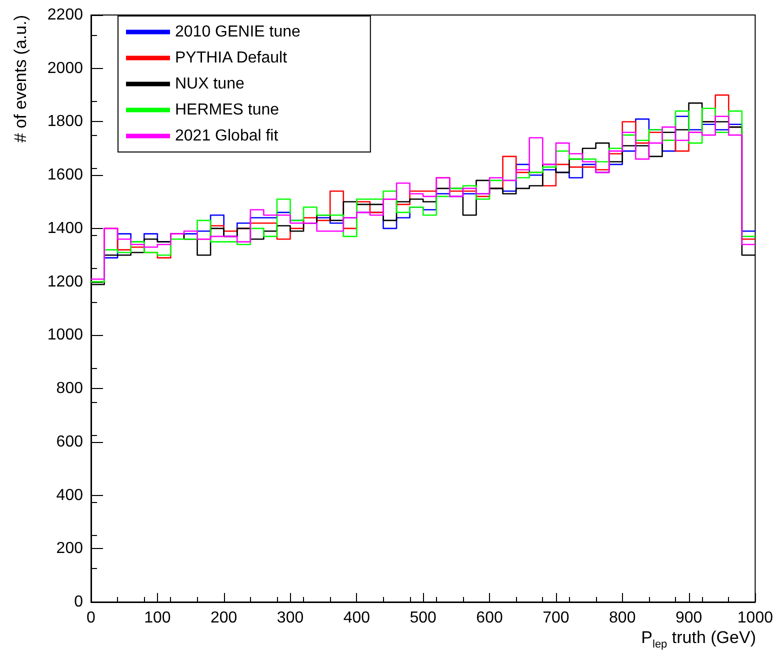  What do you see at coordinates (489, 618) in the screenshot?
I see `x-tick-label: 600` at bounding box center [489, 618].